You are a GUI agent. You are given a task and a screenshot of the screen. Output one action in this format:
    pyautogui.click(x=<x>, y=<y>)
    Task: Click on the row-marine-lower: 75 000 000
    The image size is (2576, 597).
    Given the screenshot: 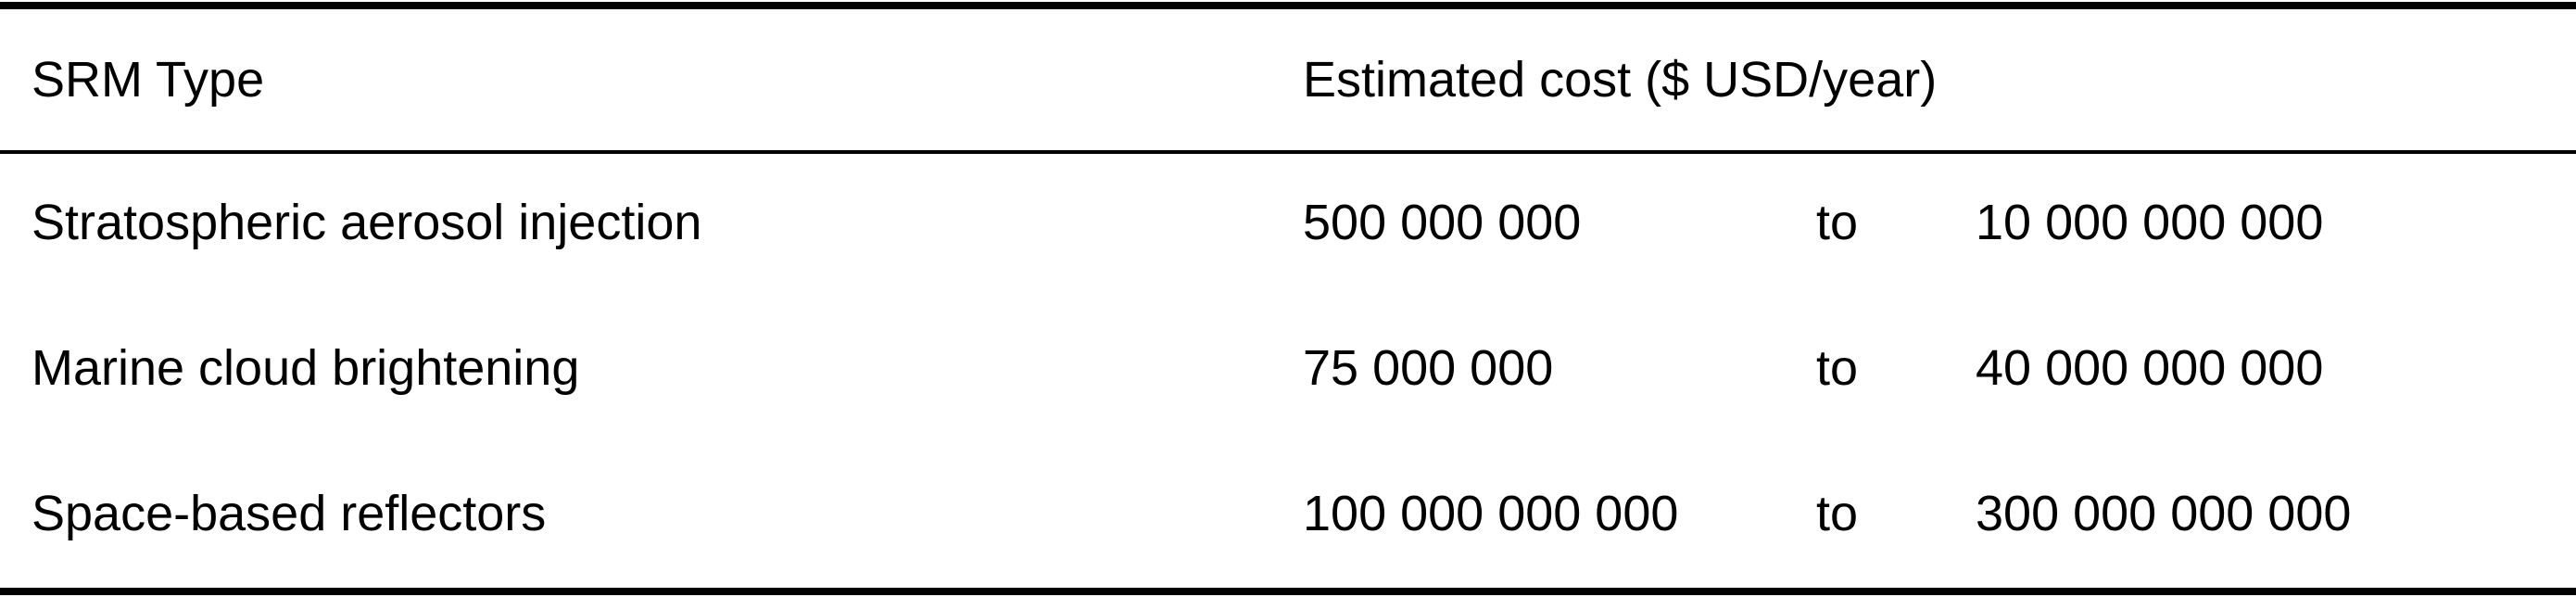 What is the action you would take?
    pyautogui.click(x=1428, y=368)
    